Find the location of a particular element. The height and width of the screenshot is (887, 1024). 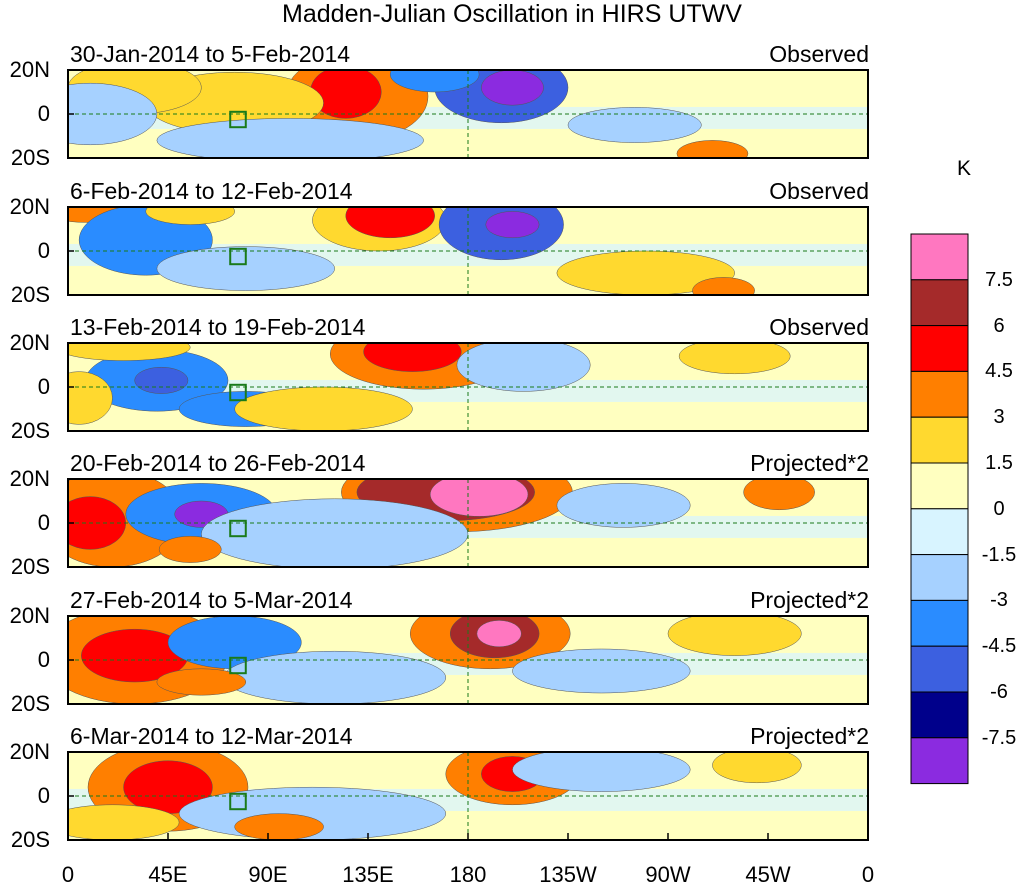

panel-5-status: Projected*2 is located at coordinates (809, 600).